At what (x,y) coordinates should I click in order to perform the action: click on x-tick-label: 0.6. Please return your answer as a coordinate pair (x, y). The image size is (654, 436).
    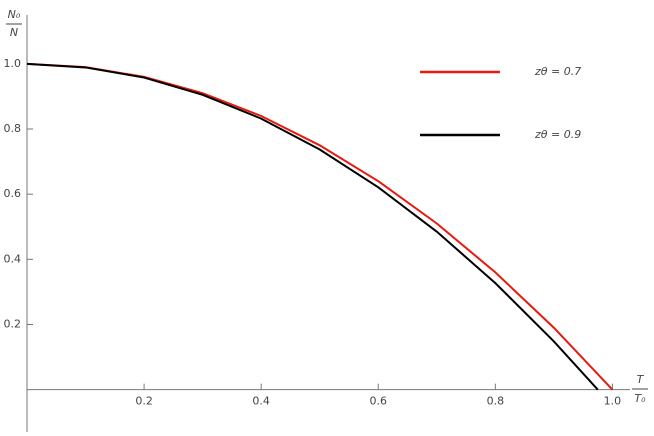
    Looking at the image, I should click on (379, 401).